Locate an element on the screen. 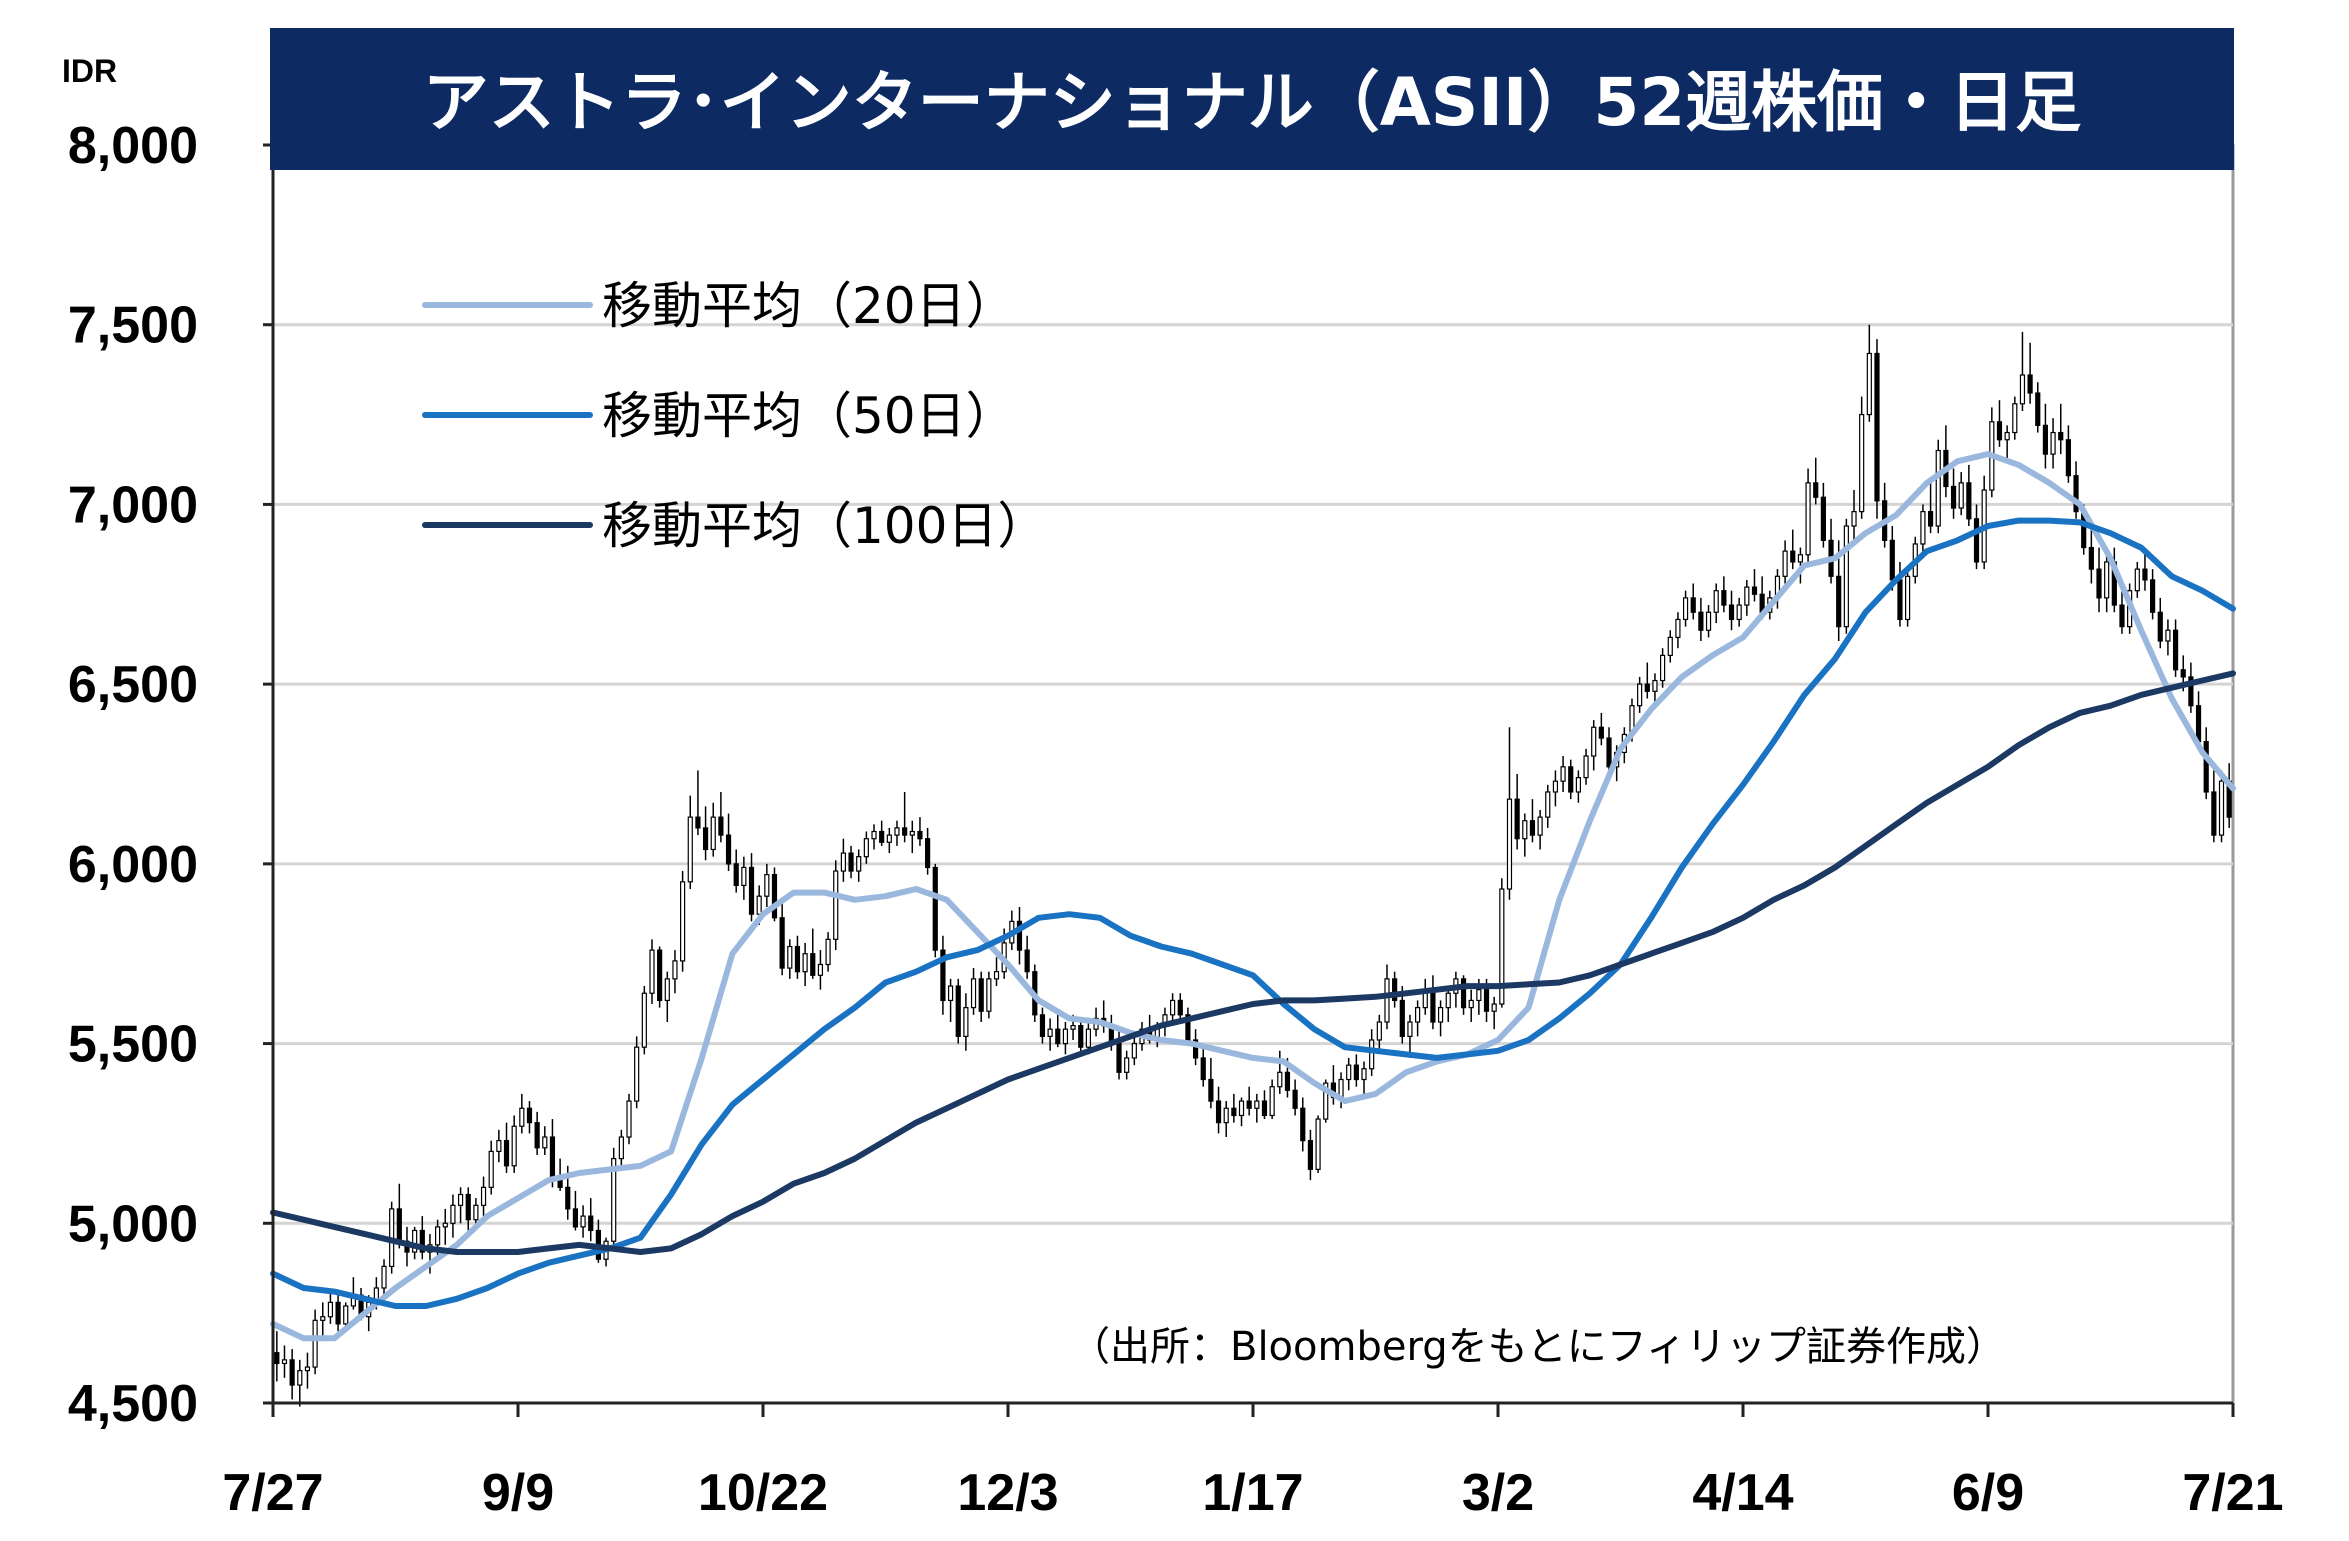 The width and height of the screenshot is (2349, 1541). x-tick-label: 4/14 is located at coordinates (1742, 1493).